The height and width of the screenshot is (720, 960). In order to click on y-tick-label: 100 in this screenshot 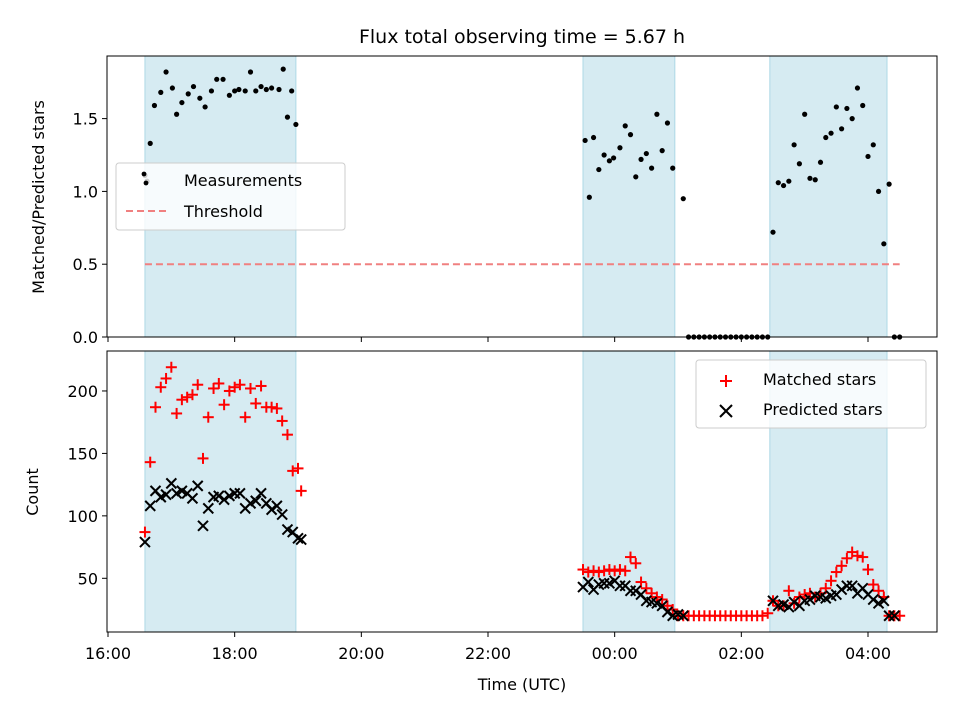, I will do `click(82, 516)`.